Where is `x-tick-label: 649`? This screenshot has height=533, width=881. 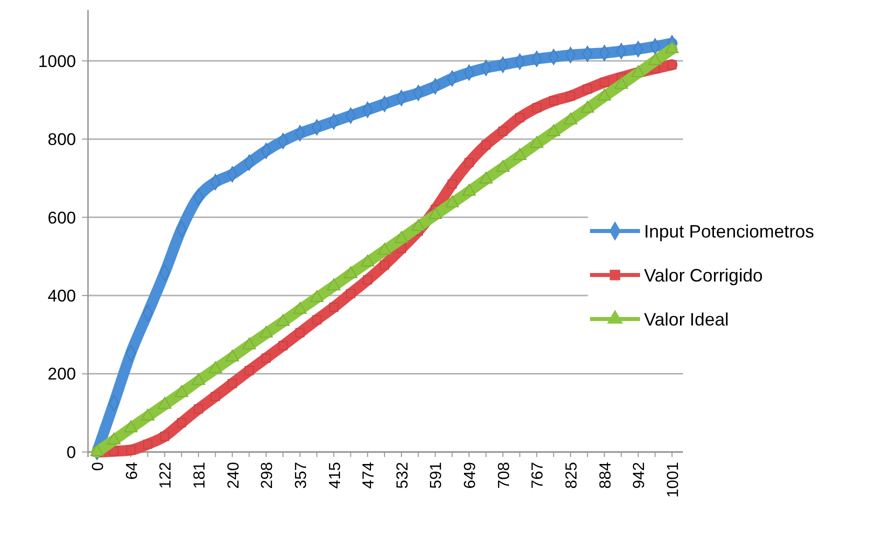
x-tick-label: 649 is located at coordinates (471, 475).